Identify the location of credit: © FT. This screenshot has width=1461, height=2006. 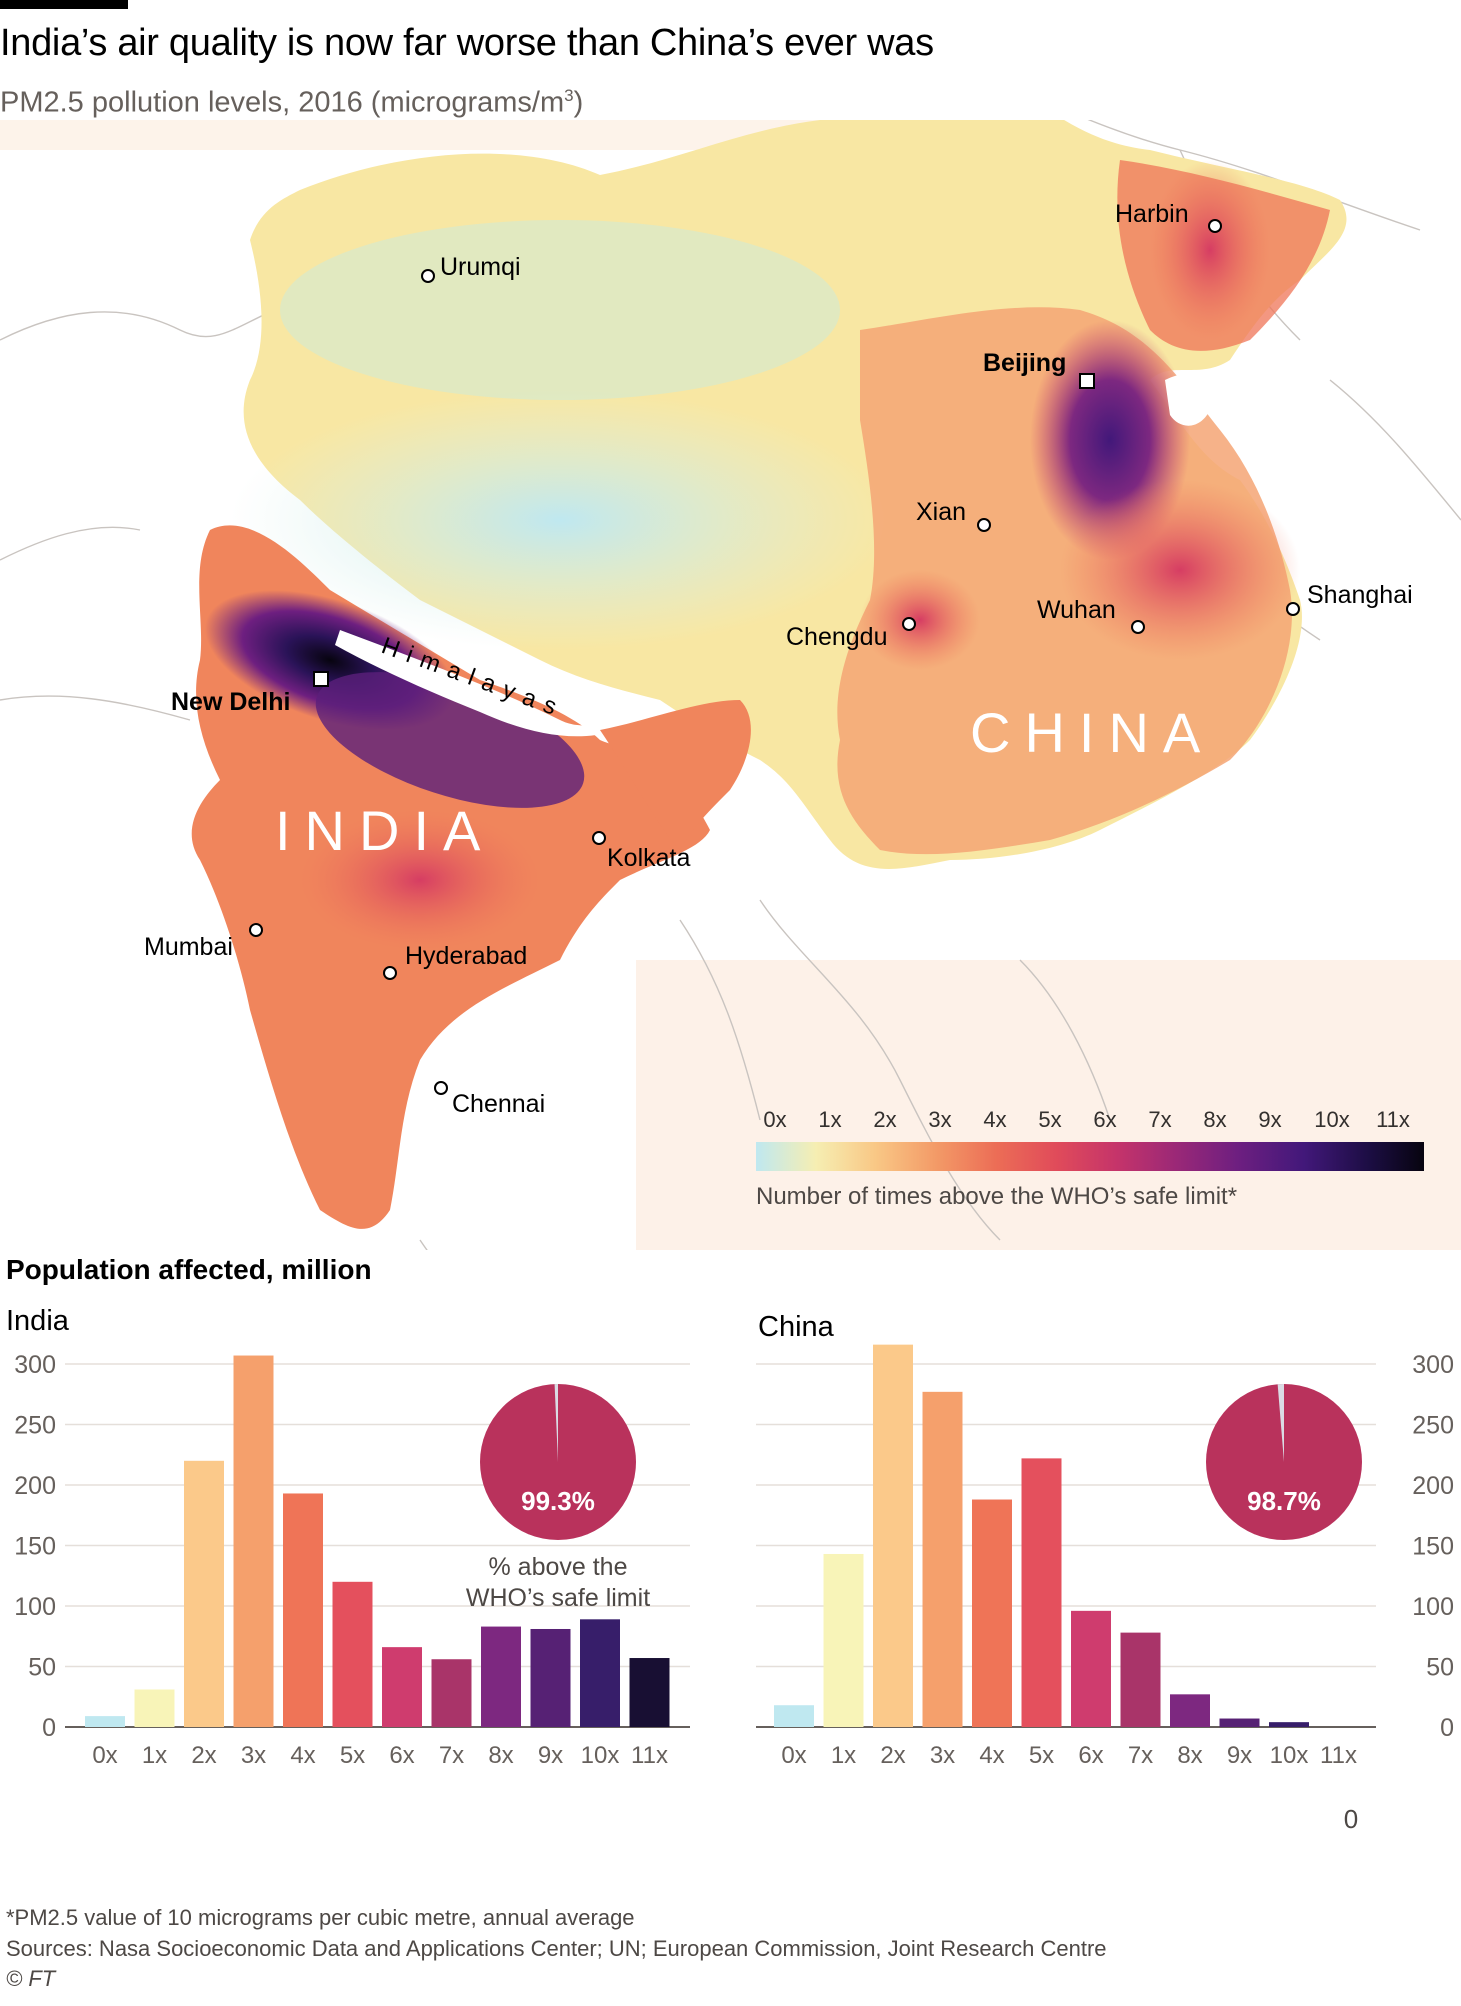
(31, 1978).